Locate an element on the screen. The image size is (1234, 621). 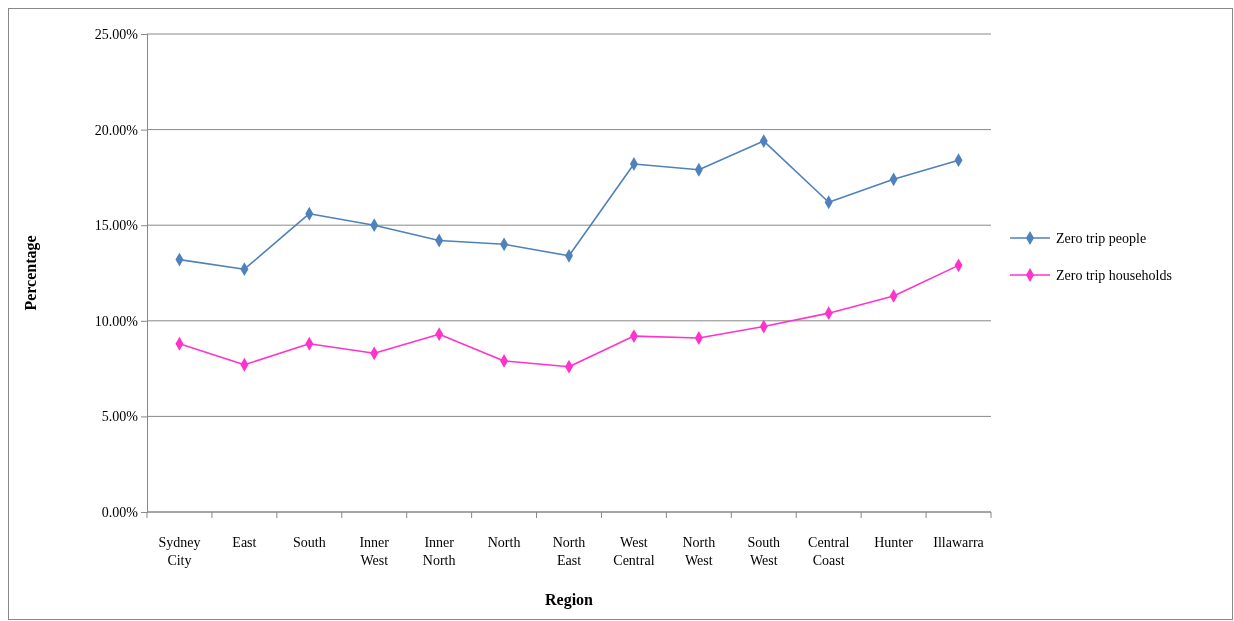
y-tick-label: 20.00% is located at coordinates (116, 130).